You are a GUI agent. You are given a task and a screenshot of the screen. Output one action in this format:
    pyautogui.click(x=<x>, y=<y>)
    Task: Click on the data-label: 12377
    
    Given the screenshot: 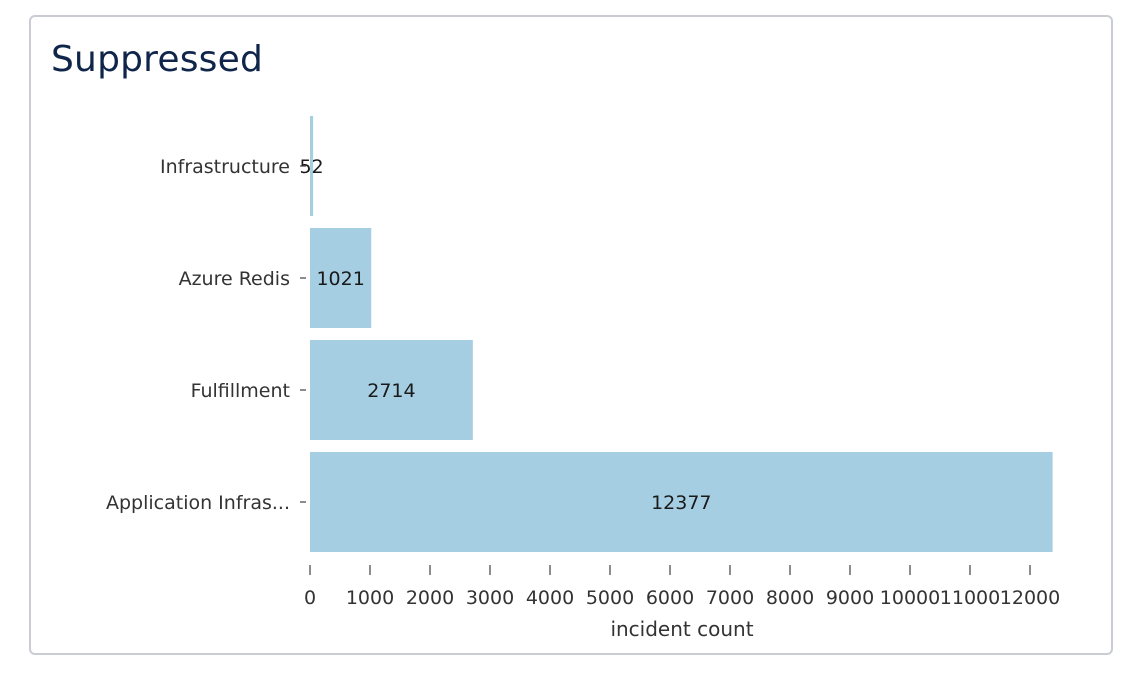 What is the action you would take?
    pyautogui.click(x=681, y=503)
    